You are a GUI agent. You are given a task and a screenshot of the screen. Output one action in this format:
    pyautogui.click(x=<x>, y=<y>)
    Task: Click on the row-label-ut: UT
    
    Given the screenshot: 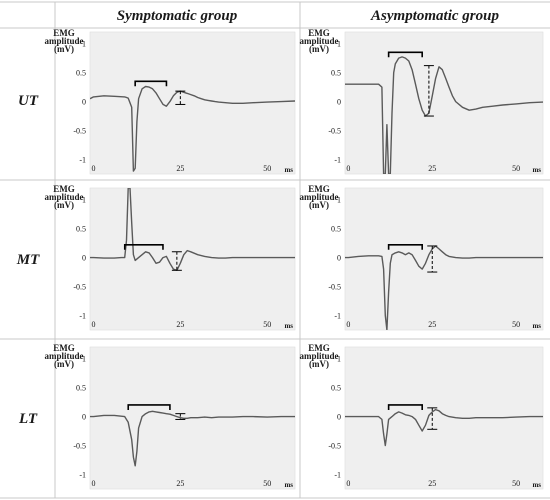 What is the action you would take?
    pyautogui.click(x=28, y=101)
    